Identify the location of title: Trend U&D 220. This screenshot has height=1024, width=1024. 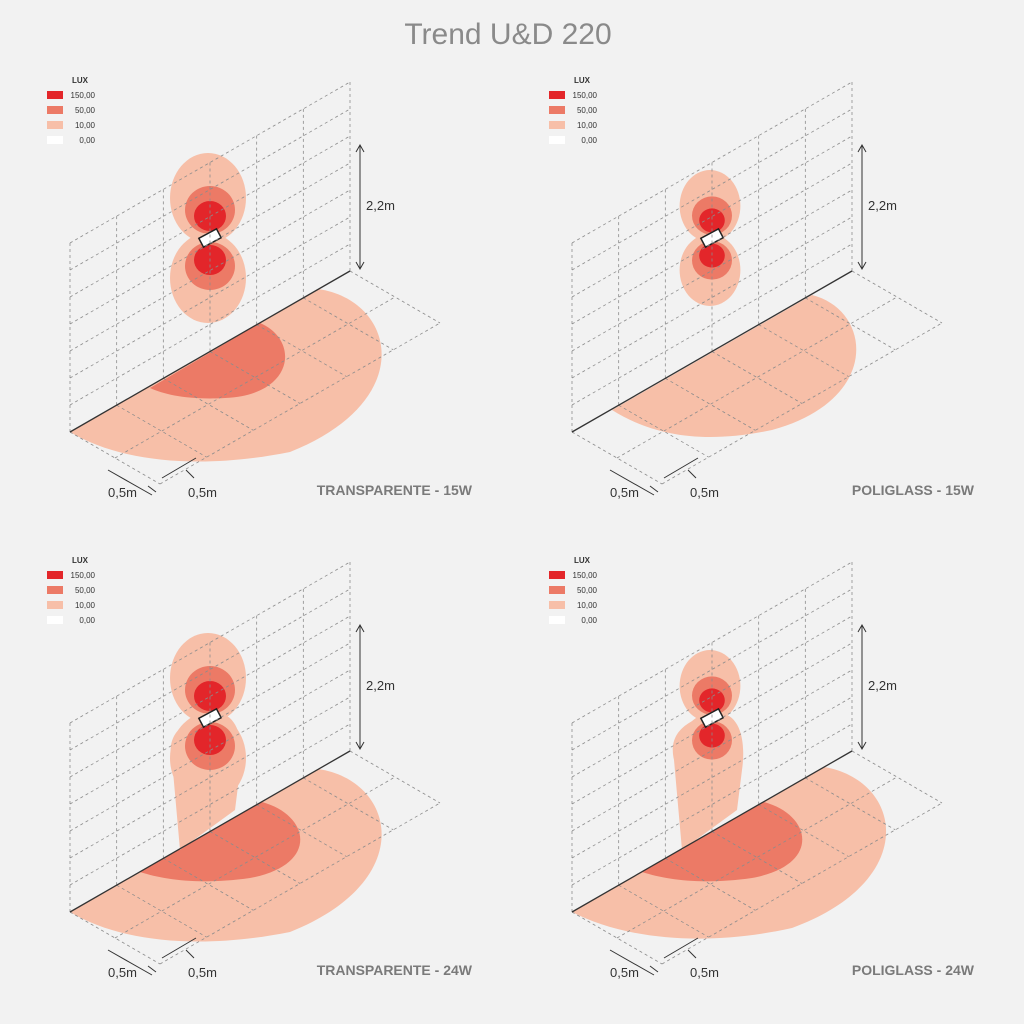
(507, 34).